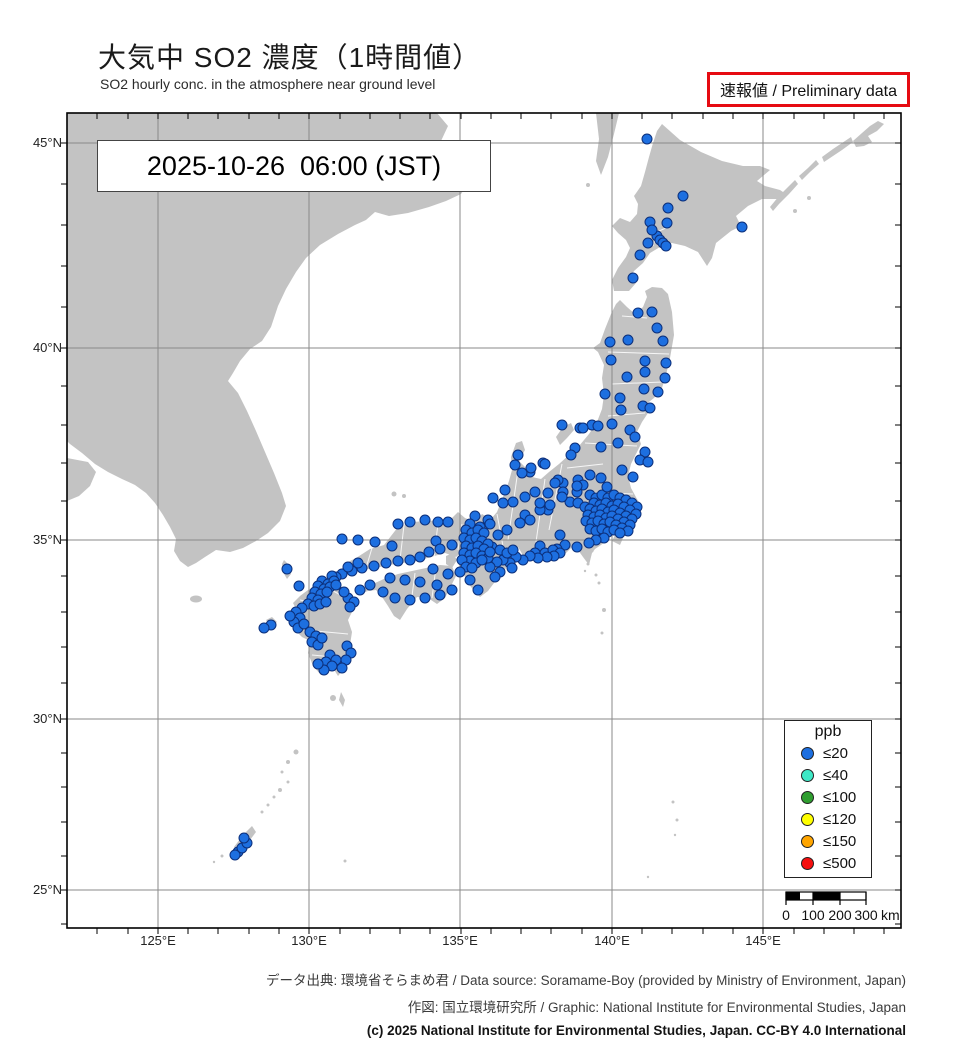  What do you see at coordinates (843, 910) in the screenshot?
I see `scale-bar: 0 100 200 300 km` at bounding box center [843, 910].